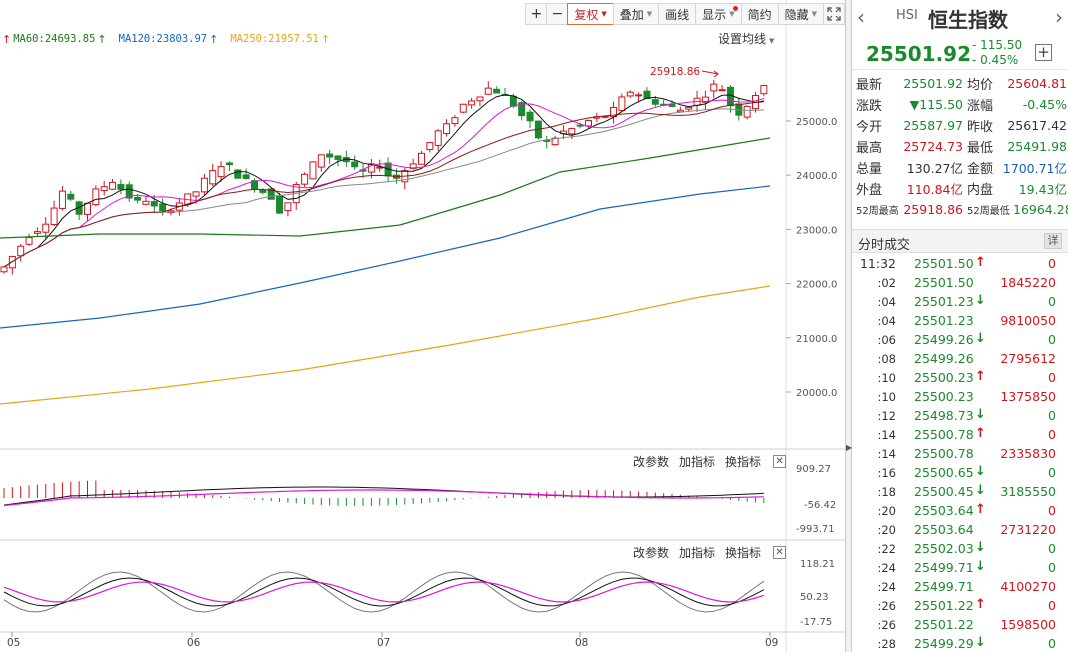 This screenshot has width=1068, height=652. What do you see at coordinates (869, 85) in the screenshot?
I see `quote-label: 最新` at bounding box center [869, 85].